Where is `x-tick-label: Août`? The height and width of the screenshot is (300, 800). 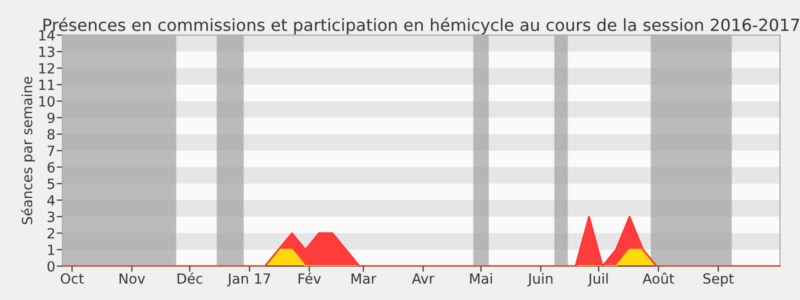 x-tick-label: Août is located at coordinates (658, 278).